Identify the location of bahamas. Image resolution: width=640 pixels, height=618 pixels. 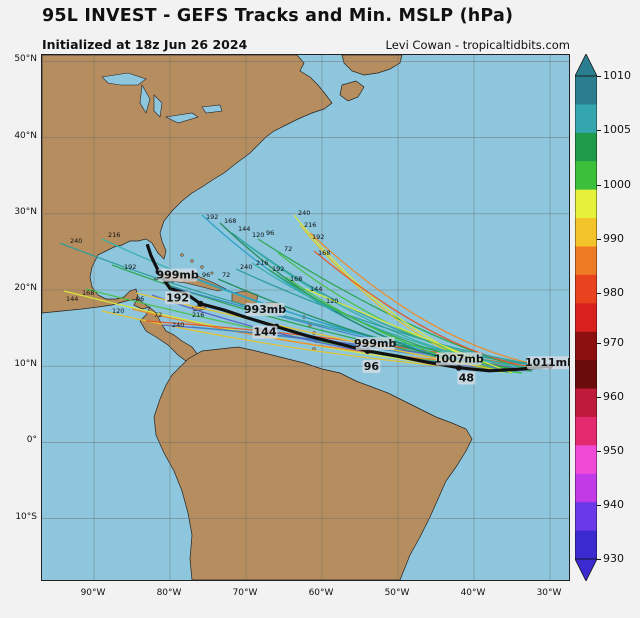
(197, 264).